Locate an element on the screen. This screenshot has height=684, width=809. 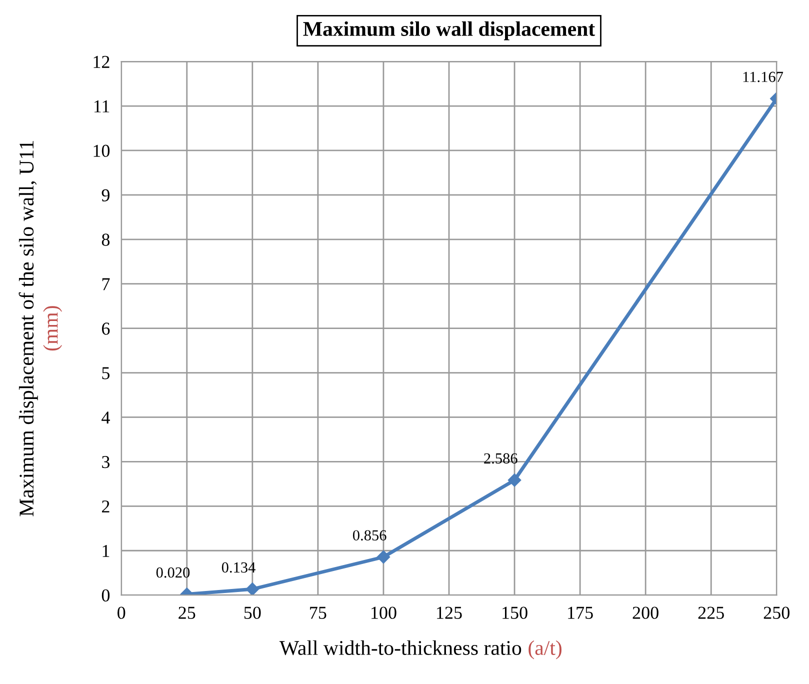
y-tick-label: 11 is located at coordinates (102, 106).